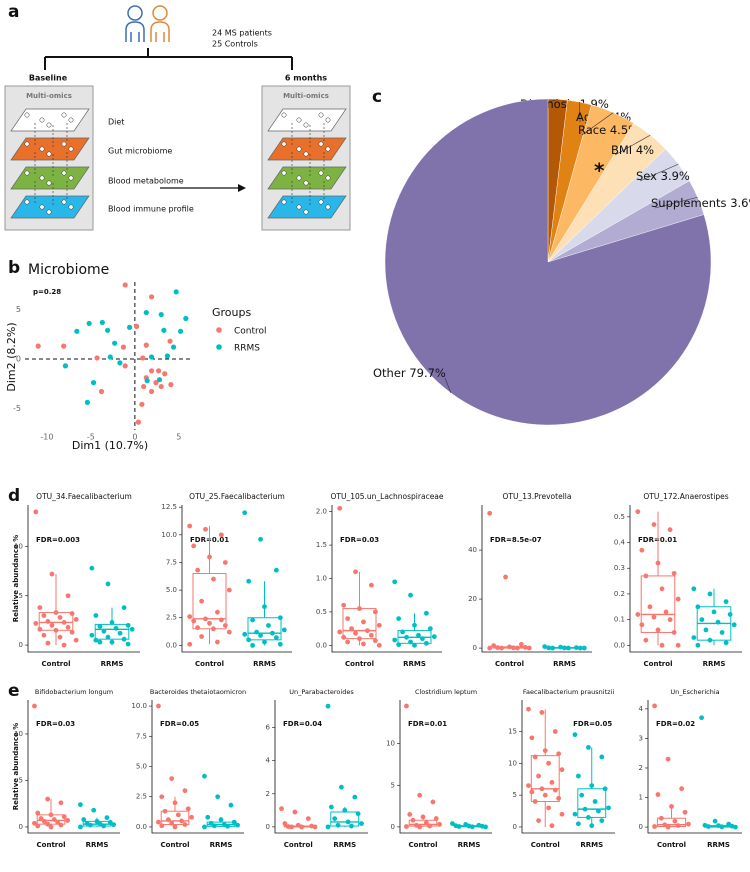  I want to click on arrow-head, so click(242, 188).